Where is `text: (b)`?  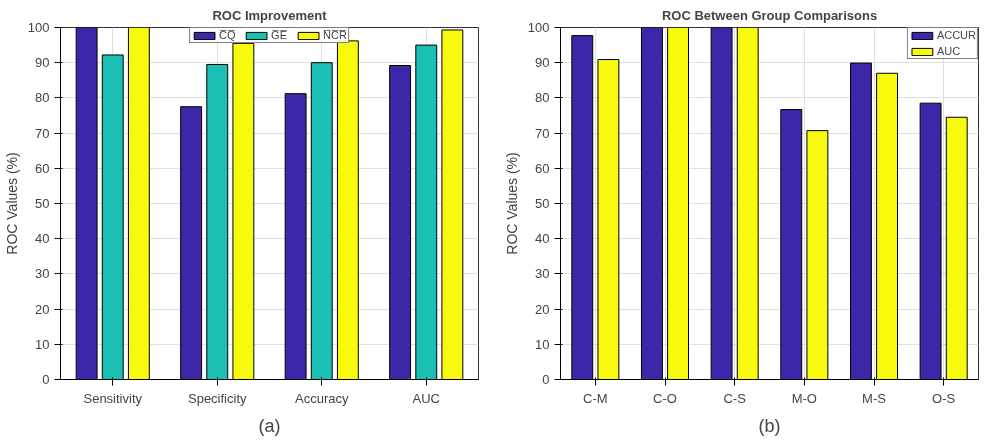 text: (b) is located at coordinates (769, 425).